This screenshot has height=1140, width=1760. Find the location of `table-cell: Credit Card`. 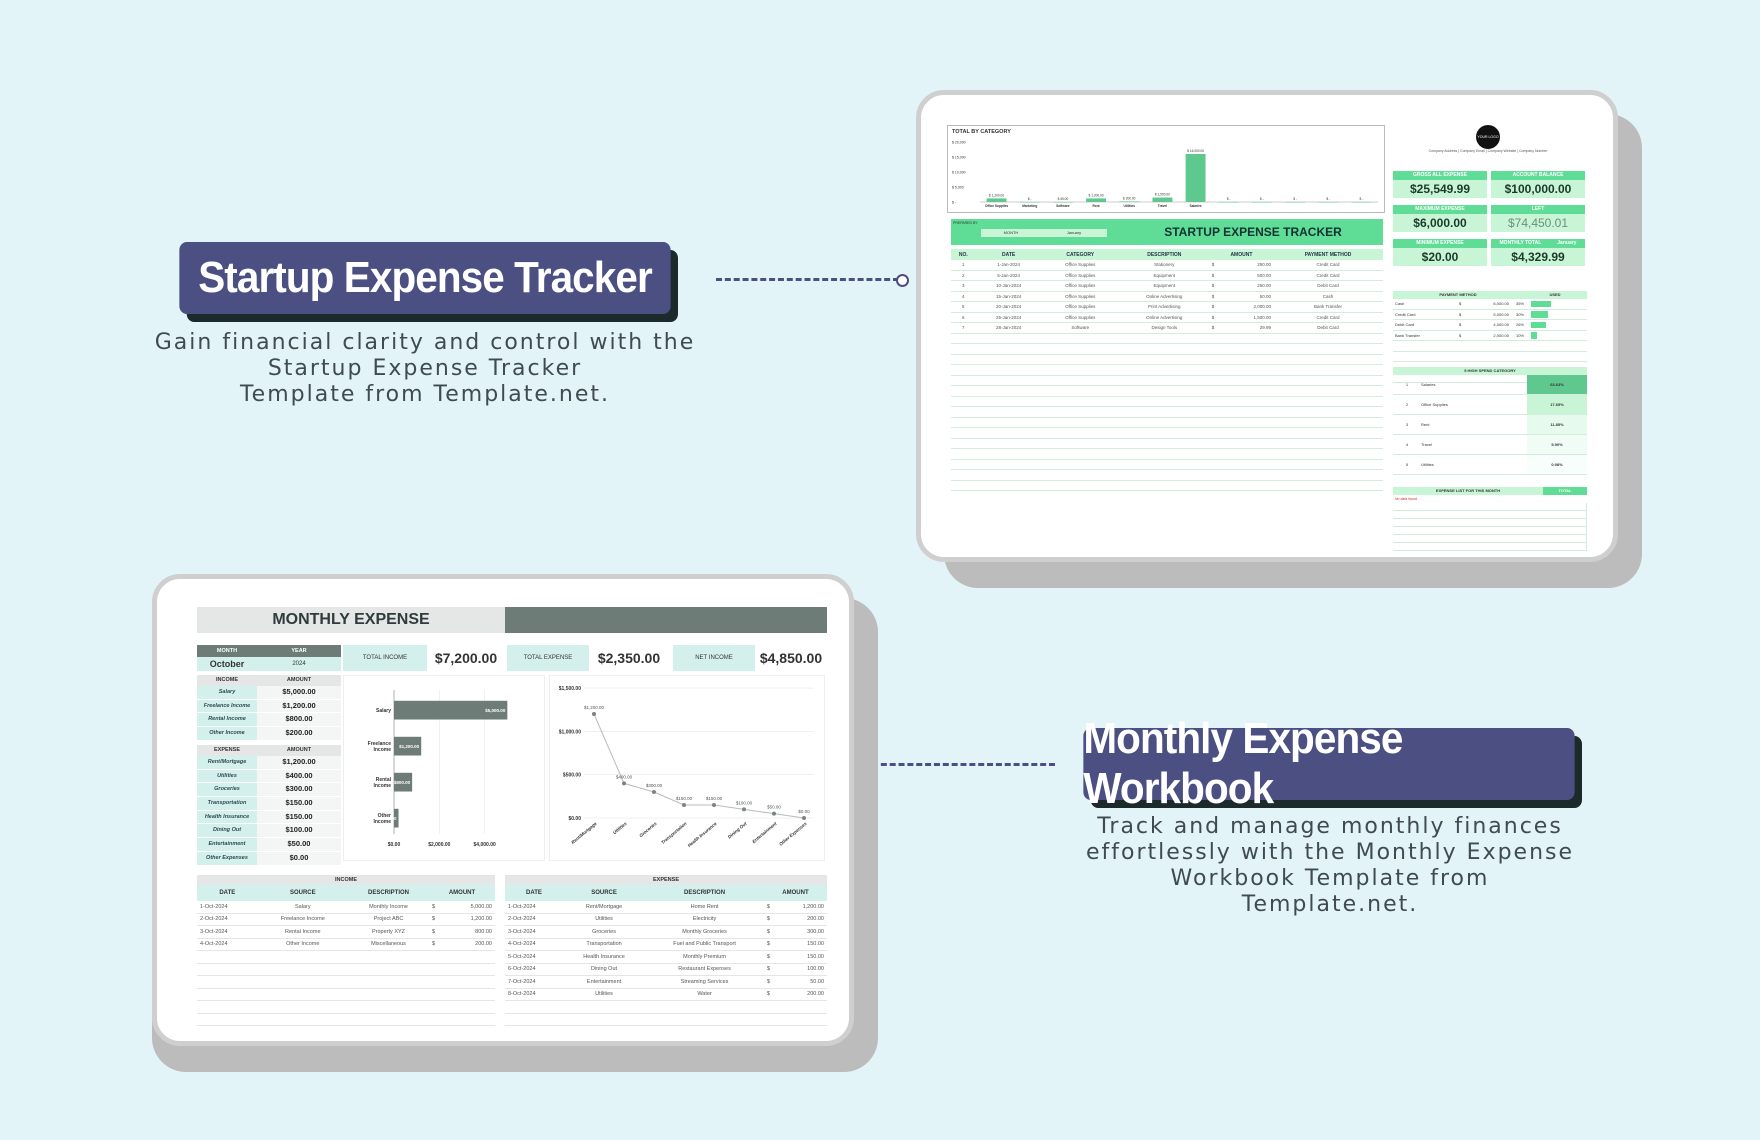

table-cell: Credit Card is located at coordinates (1328, 275).